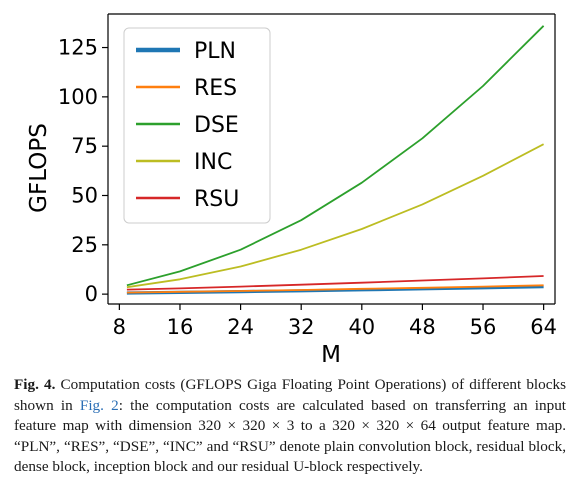  I want to click on caption-figure-link: Fig. 2, so click(99, 405).